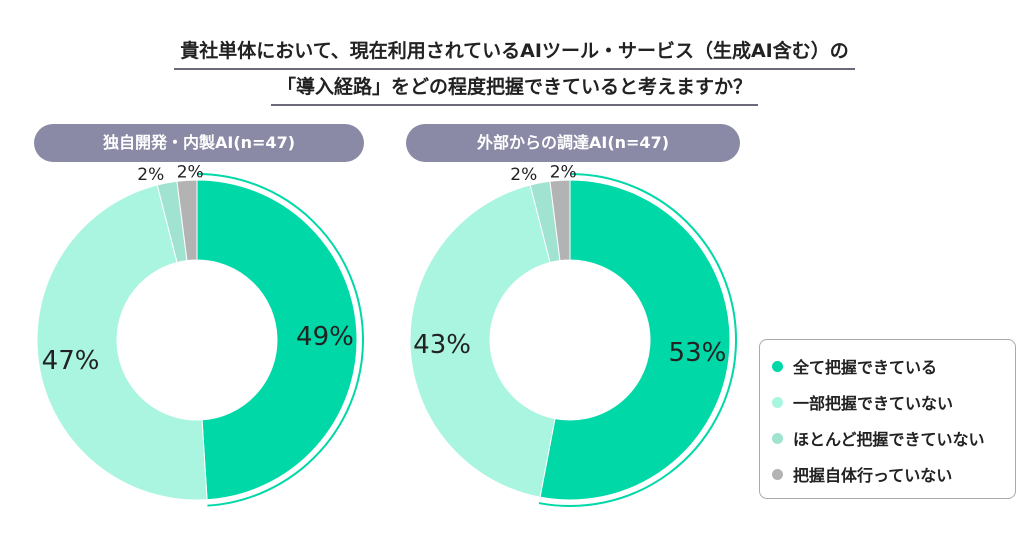 The height and width of the screenshot is (552, 1029). What do you see at coordinates (199, 143) in the screenshot?
I see `chart-title-inhouse: 独自開発・内製AI(n=47)` at bounding box center [199, 143].